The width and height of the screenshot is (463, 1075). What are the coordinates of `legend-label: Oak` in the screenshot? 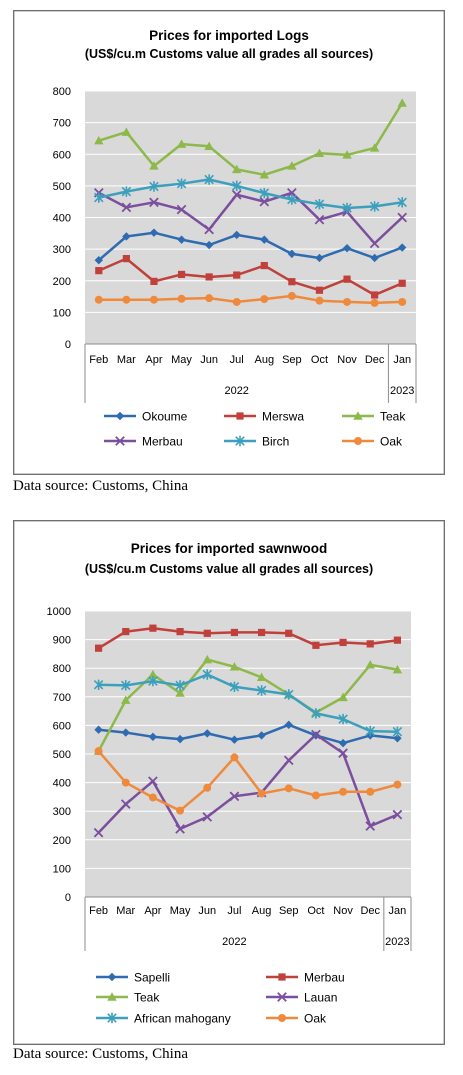 It's located at (315, 1019).